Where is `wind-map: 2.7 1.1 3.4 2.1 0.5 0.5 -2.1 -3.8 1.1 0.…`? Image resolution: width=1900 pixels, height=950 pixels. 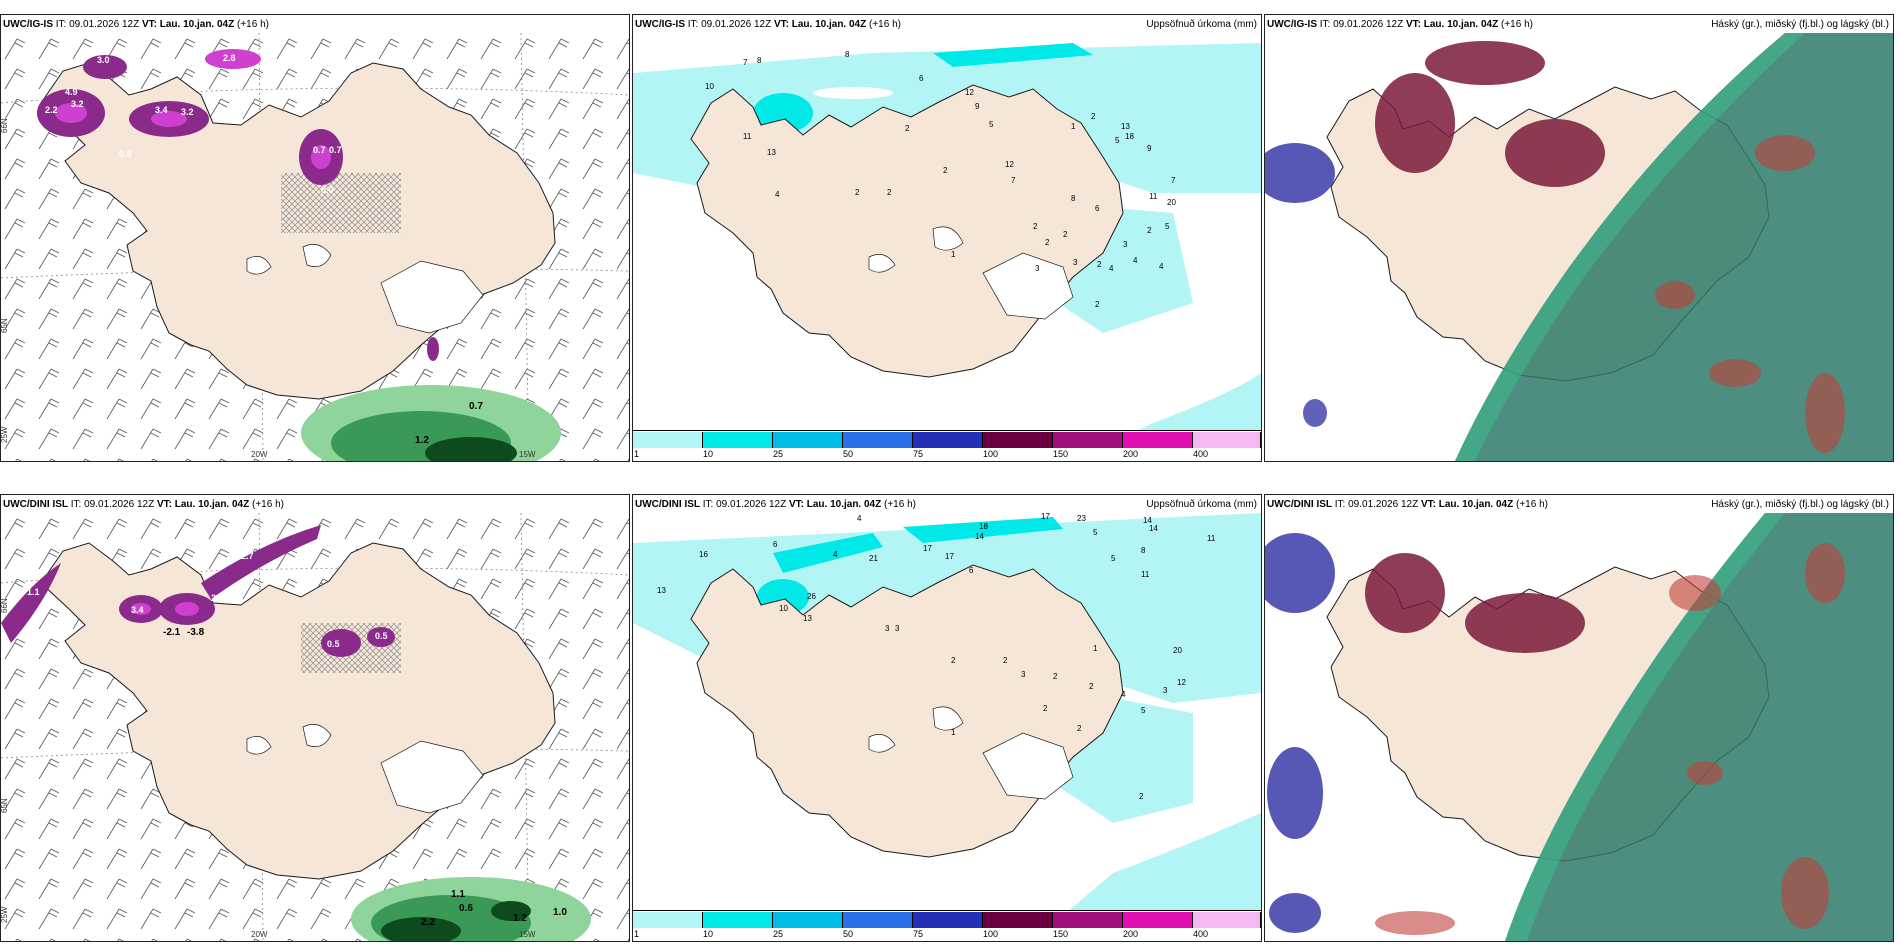
wind-map: 2.7 1.1 3.4 2.1 0.5 0.5 -2.1 -3.8 1.1 0.… is located at coordinates (315, 727).